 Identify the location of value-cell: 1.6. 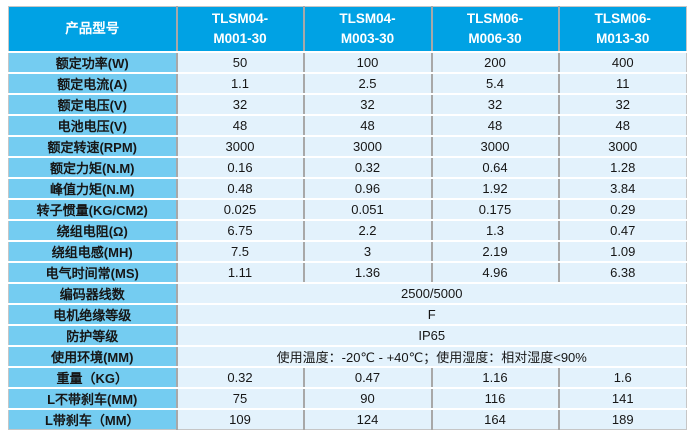
(622, 378).